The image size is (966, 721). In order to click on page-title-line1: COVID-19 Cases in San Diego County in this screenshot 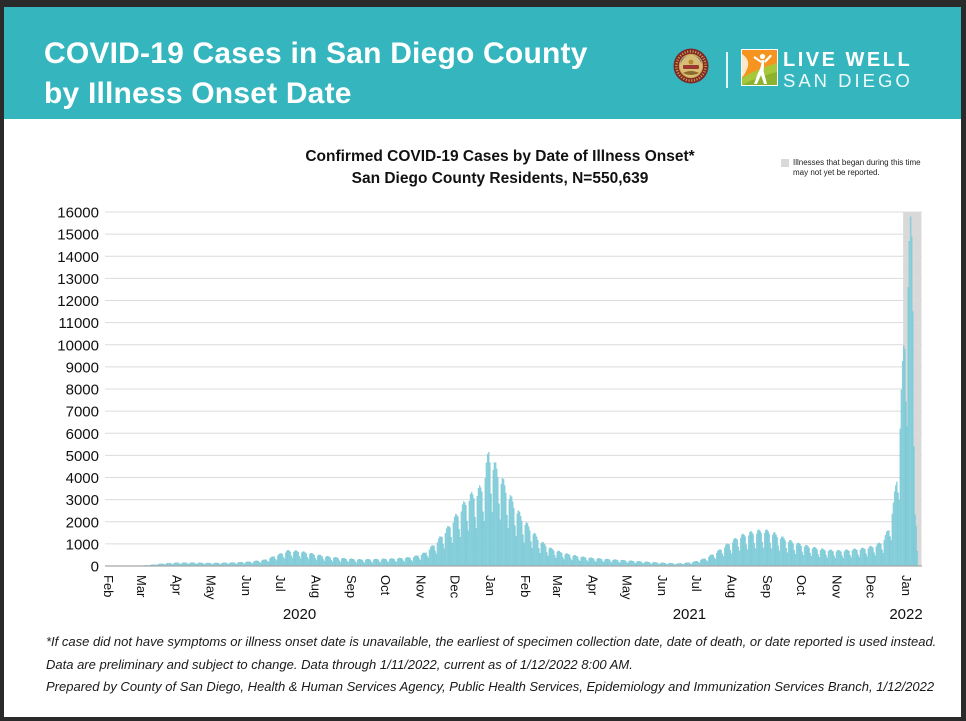, I will do `click(316, 53)`.